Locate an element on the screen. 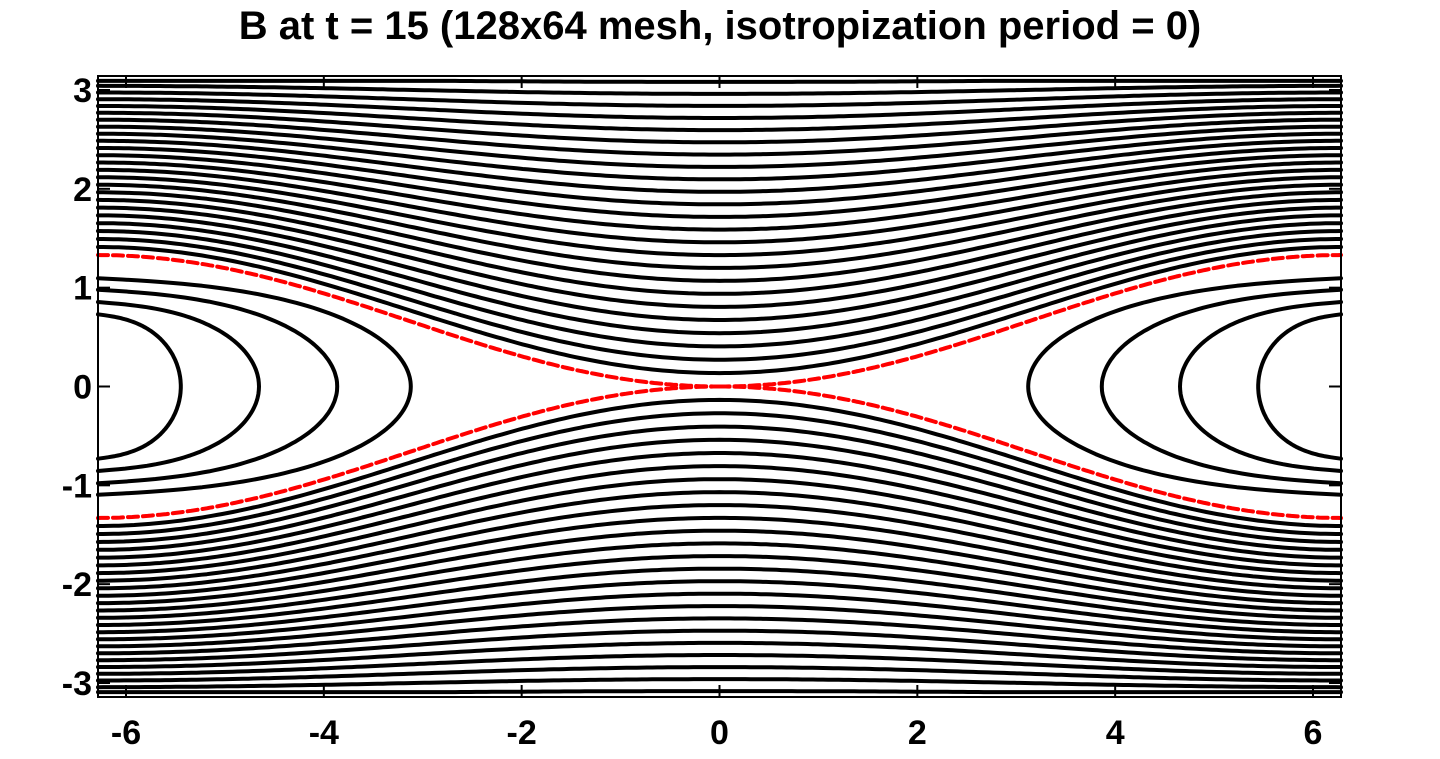 This screenshot has width=1440, height=759. x-tick-label: -2 is located at coordinates (522, 733).